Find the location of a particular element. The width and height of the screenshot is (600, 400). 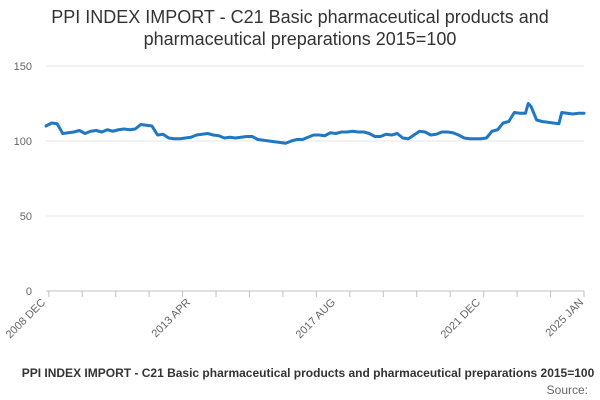

source-label: Source: is located at coordinates (567, 390).